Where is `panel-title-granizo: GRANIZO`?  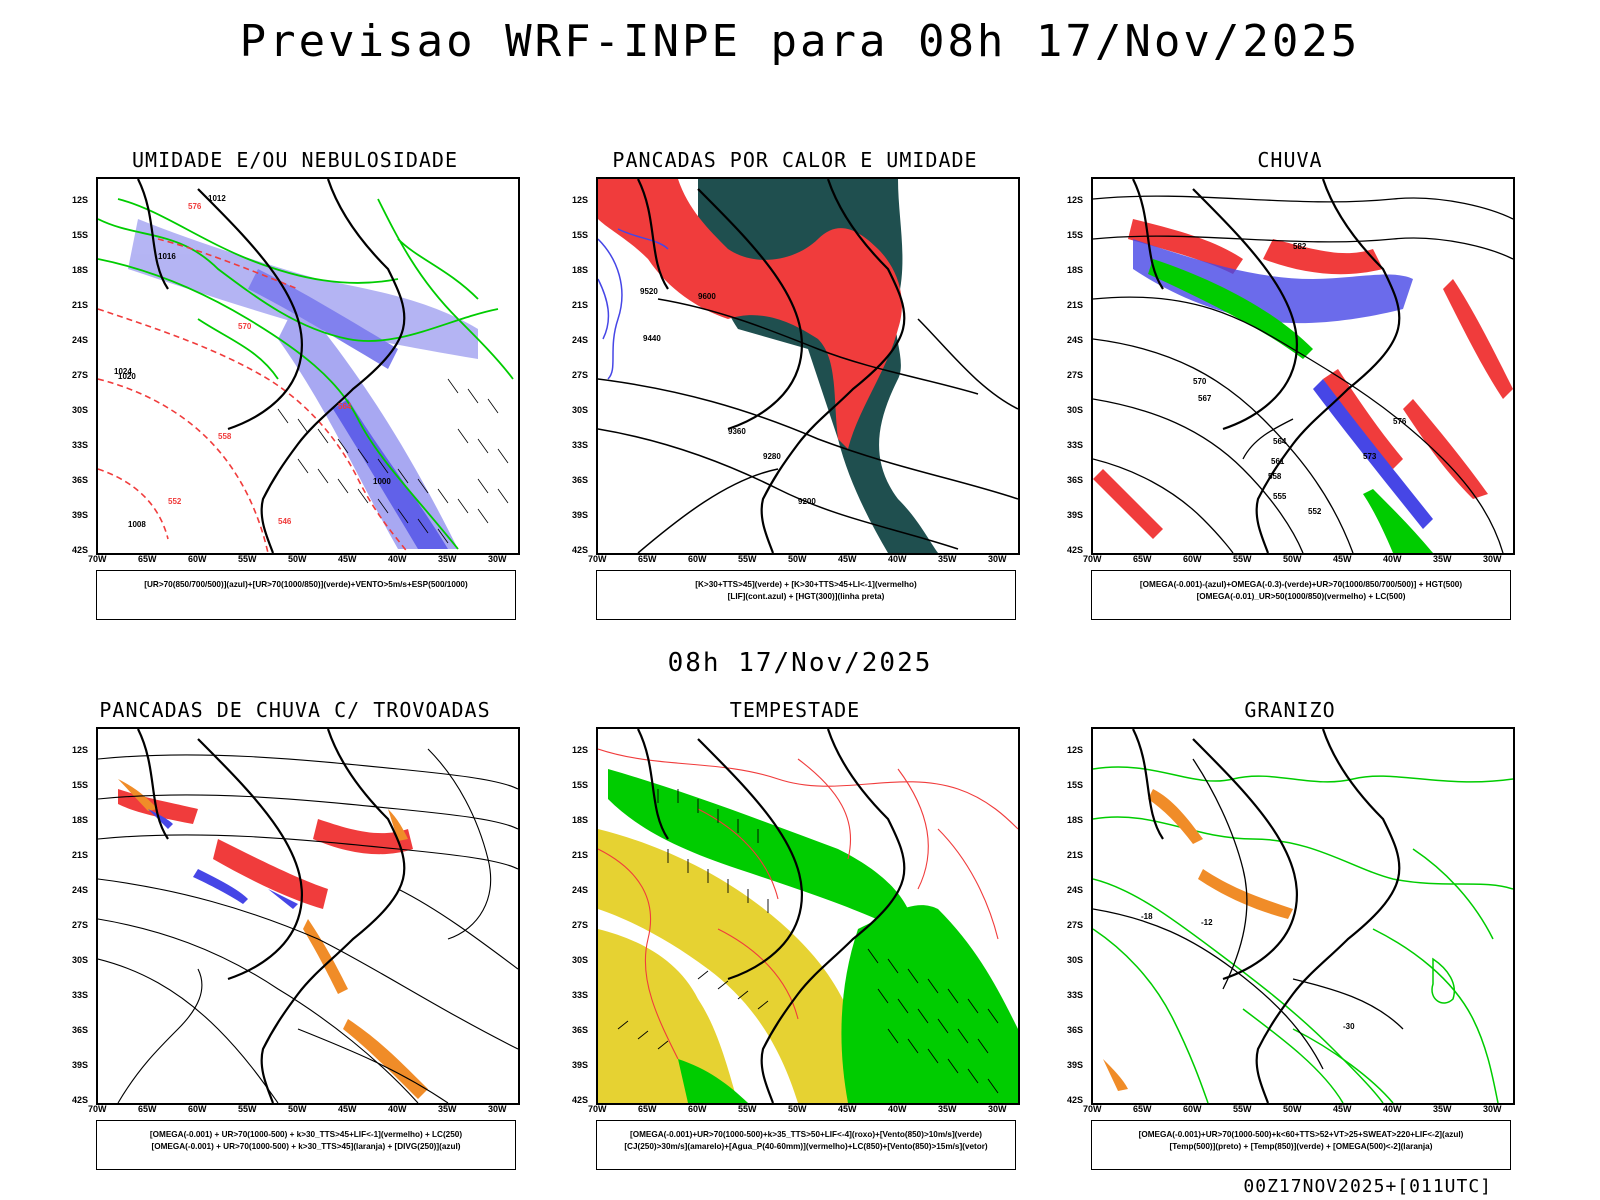 panel-title-granizo: GRANIZO is located at coordinates (1290, 710).